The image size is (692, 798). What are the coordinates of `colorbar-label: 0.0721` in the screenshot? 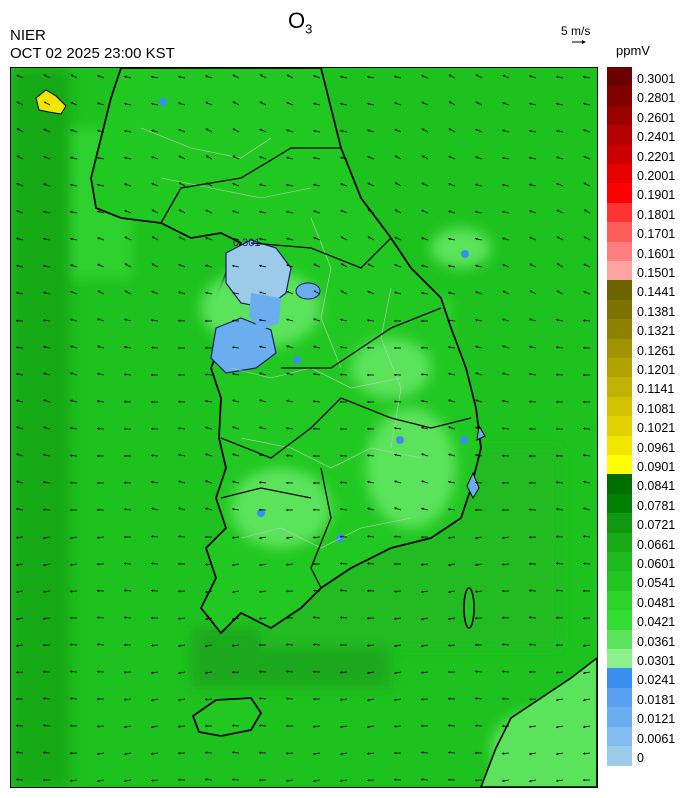 It's located at (656, 525).